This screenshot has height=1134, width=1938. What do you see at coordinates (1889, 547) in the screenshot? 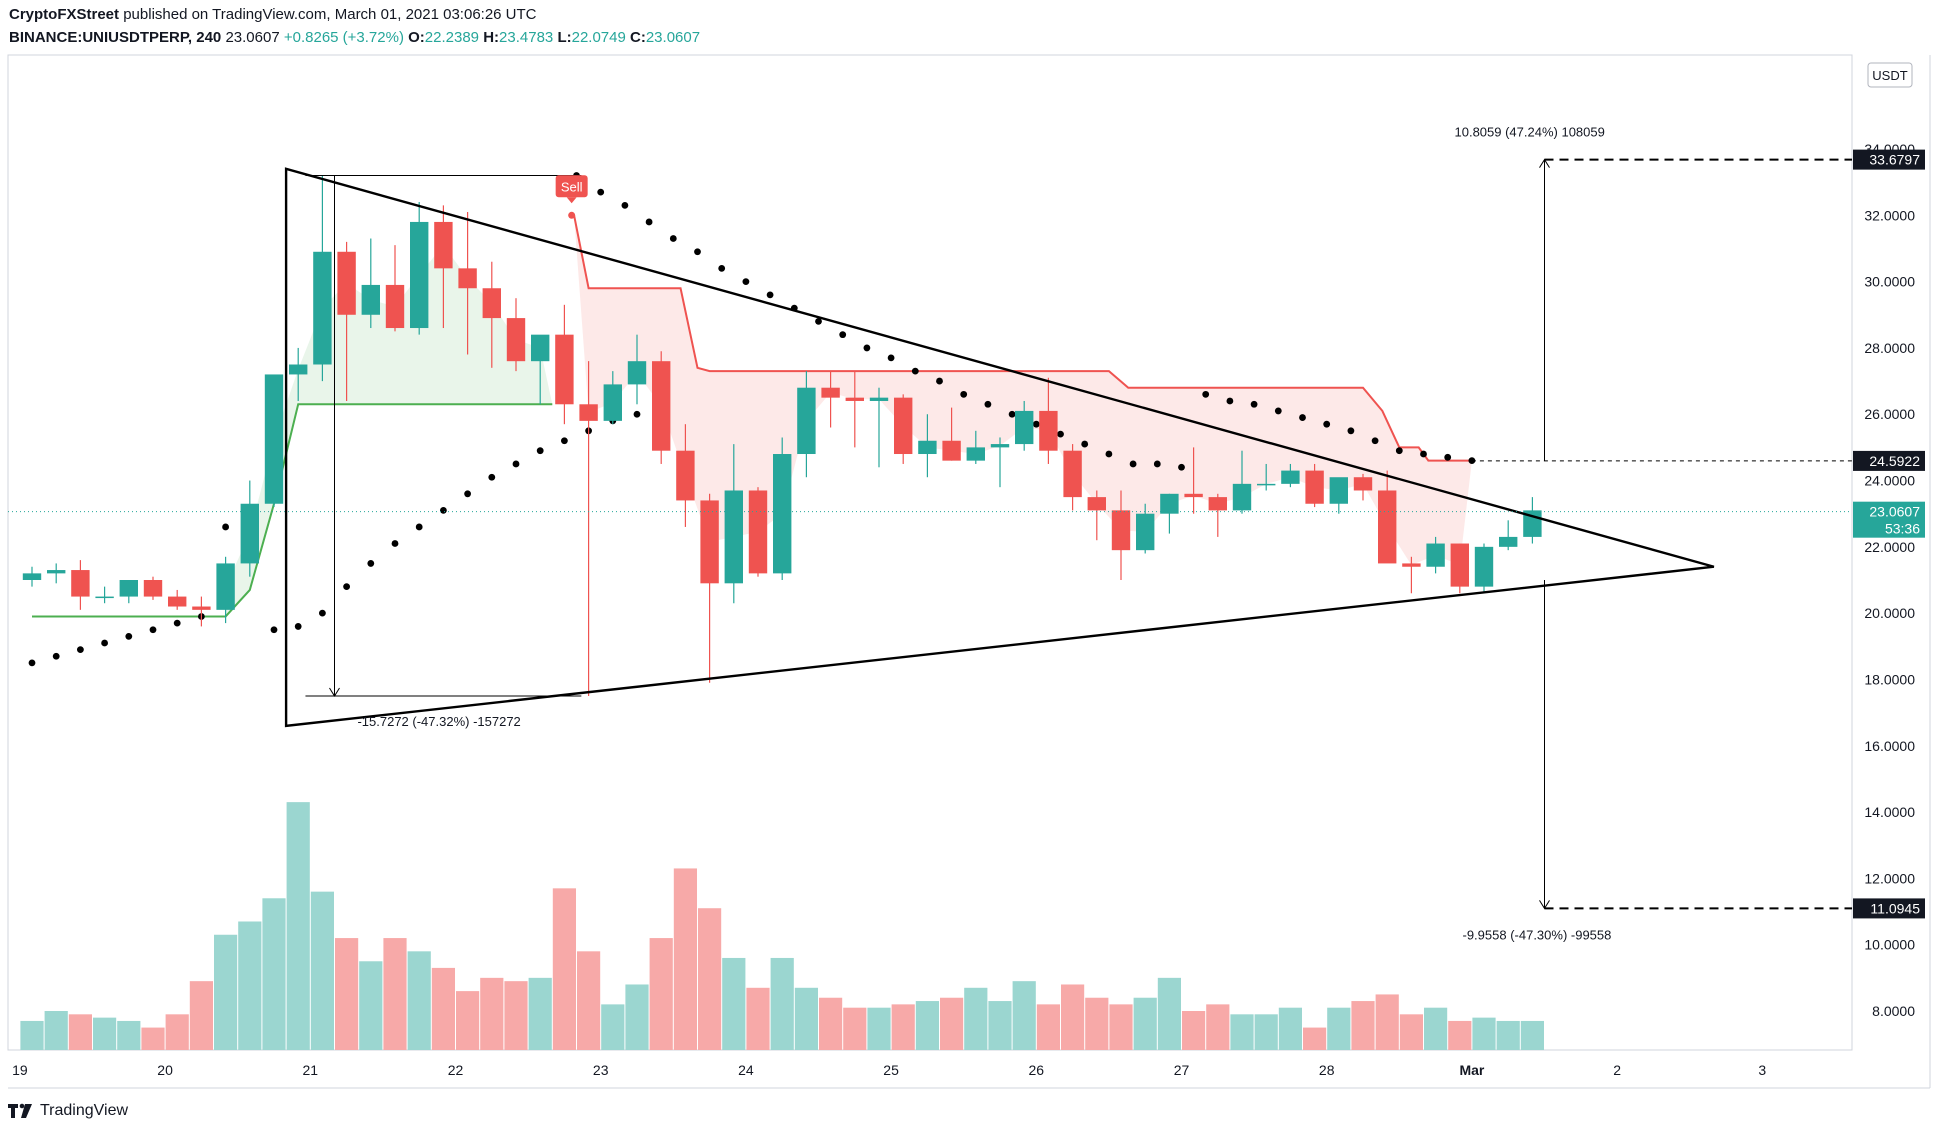
I see `y-tick-label: 22.0000` at bounding box center [1889, 547].